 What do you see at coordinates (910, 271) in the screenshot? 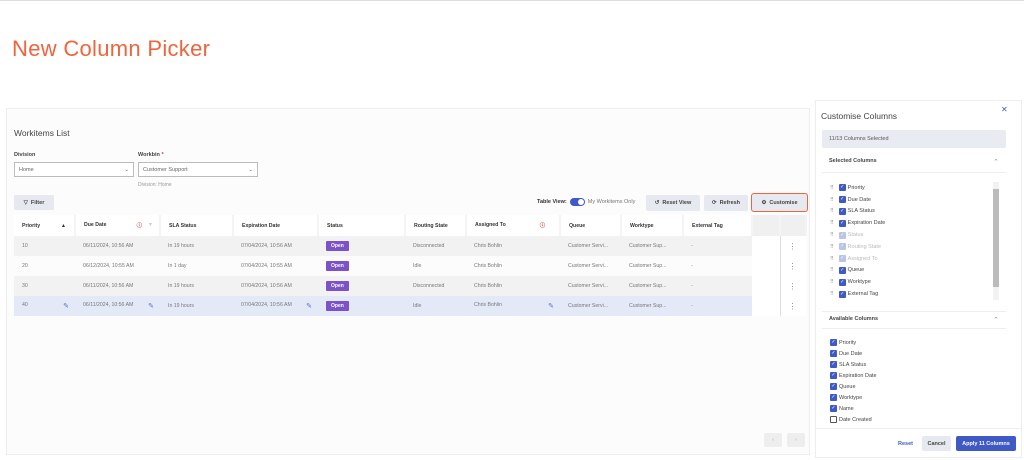
I see `selected-column-item: ⠿ ✓ Queue` at bounding box center [910, 271].